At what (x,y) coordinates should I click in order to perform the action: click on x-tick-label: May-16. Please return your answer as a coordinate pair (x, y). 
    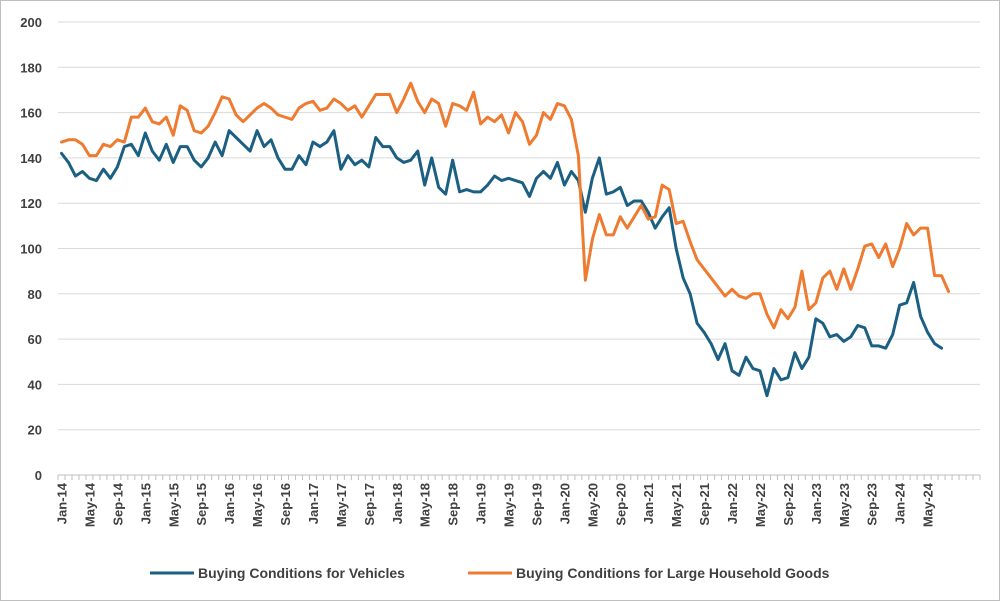
    Looking at the image, I should click on (257, 505).